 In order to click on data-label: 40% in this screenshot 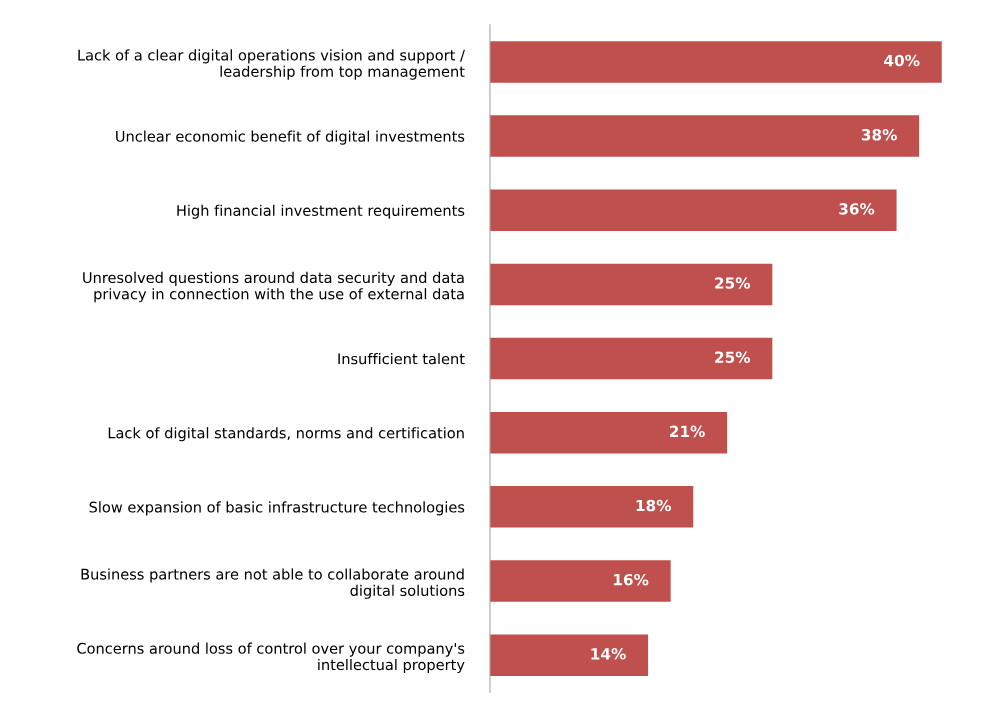, I will do `click(902, 60)`.